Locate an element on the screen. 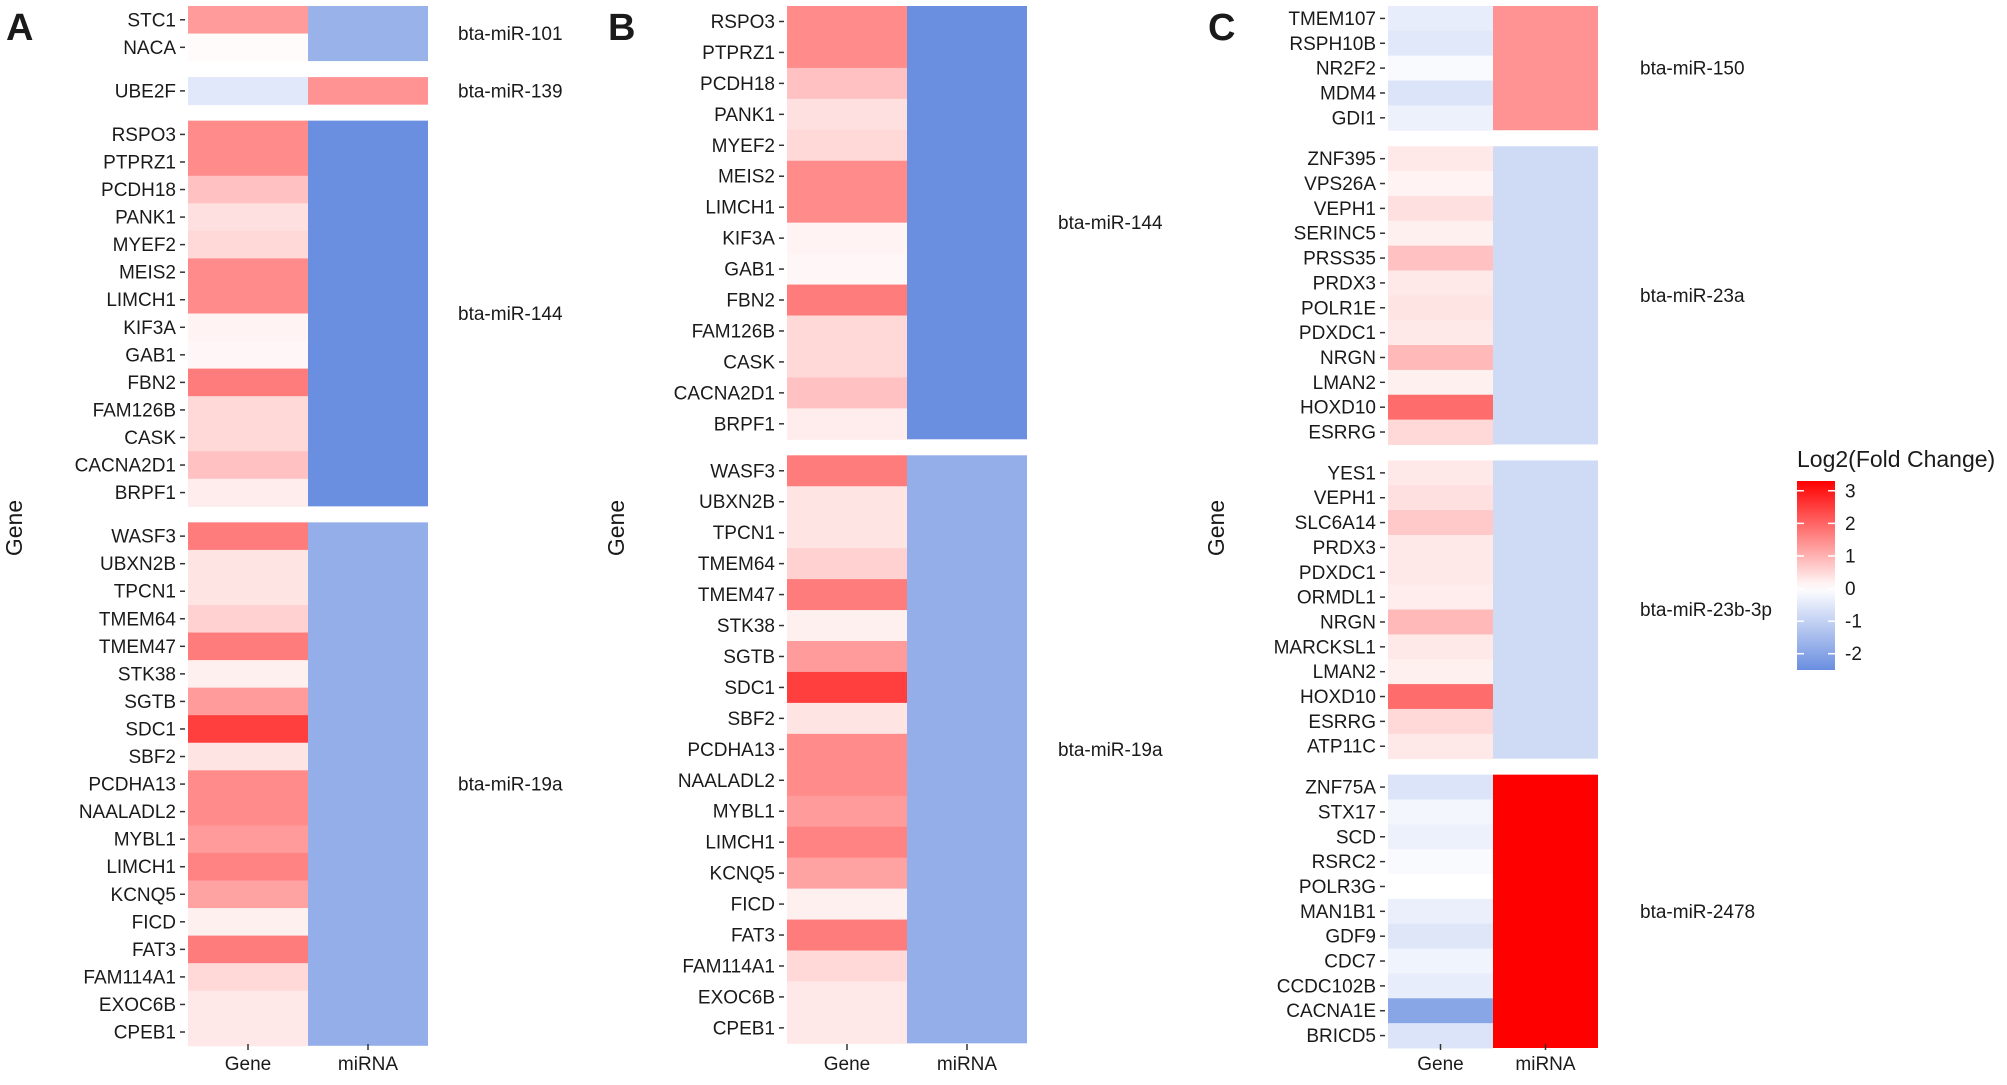 This screenshot has width=2007, height=1085. mirna-label-bta-mir-150: bta-miR-150 is located at coordinates (1692, 69).